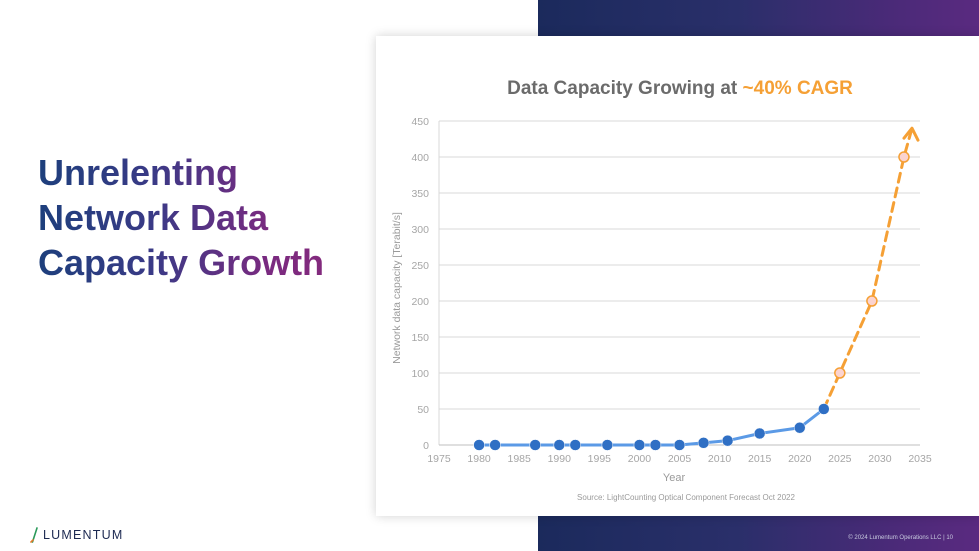 The width and height of the screenshot is (979, 551). Describe the element at coordinates (760, 459) in the screenshot. I see `x-tick-label: 2015` at that location.